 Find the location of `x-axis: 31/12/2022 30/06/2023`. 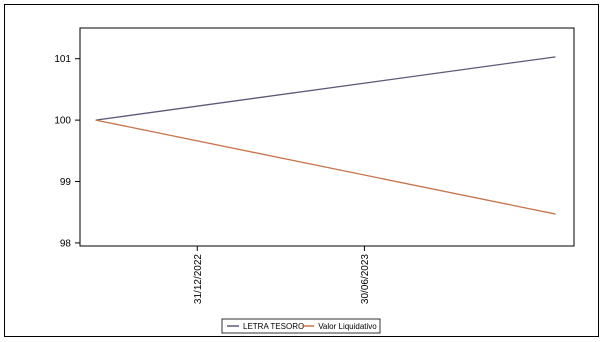

x-axis: 31/12/2022 30/06/2023 is located at coordinates (282, 275).